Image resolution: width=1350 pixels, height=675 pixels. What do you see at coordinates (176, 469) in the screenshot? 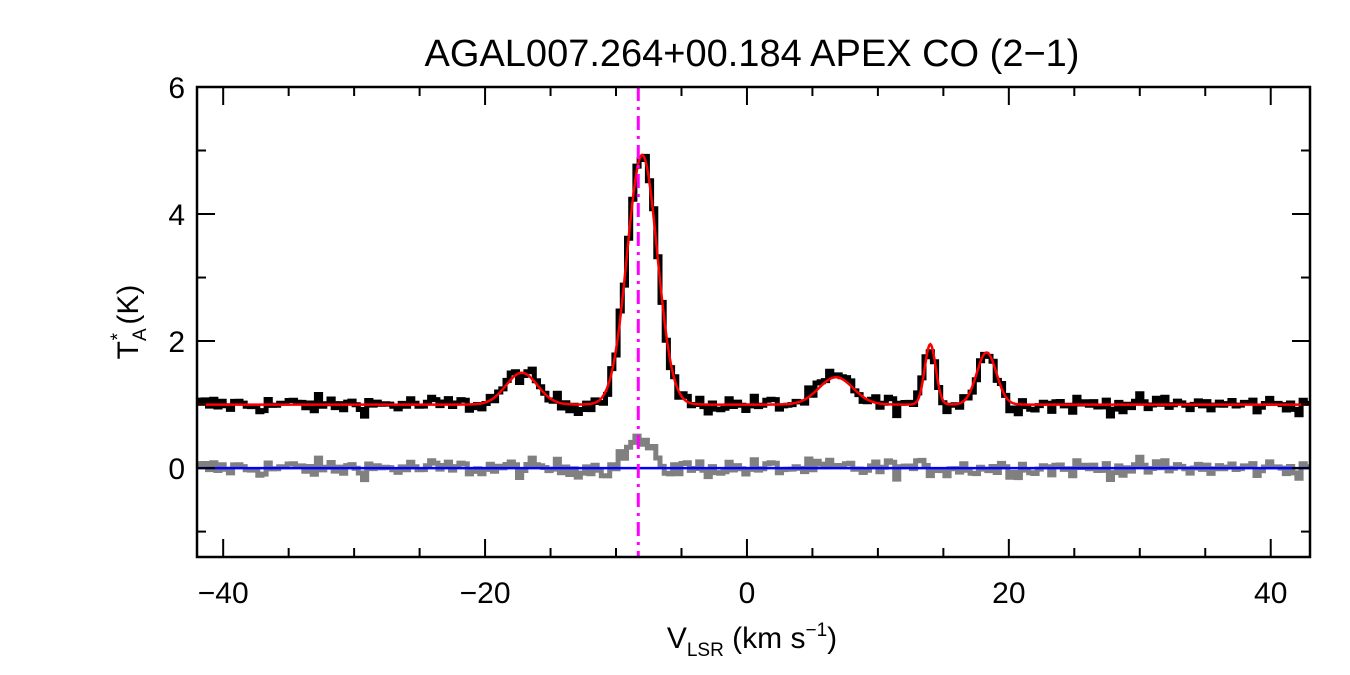
I see `y-tick-label: 0` at bounding box center [176, 469].